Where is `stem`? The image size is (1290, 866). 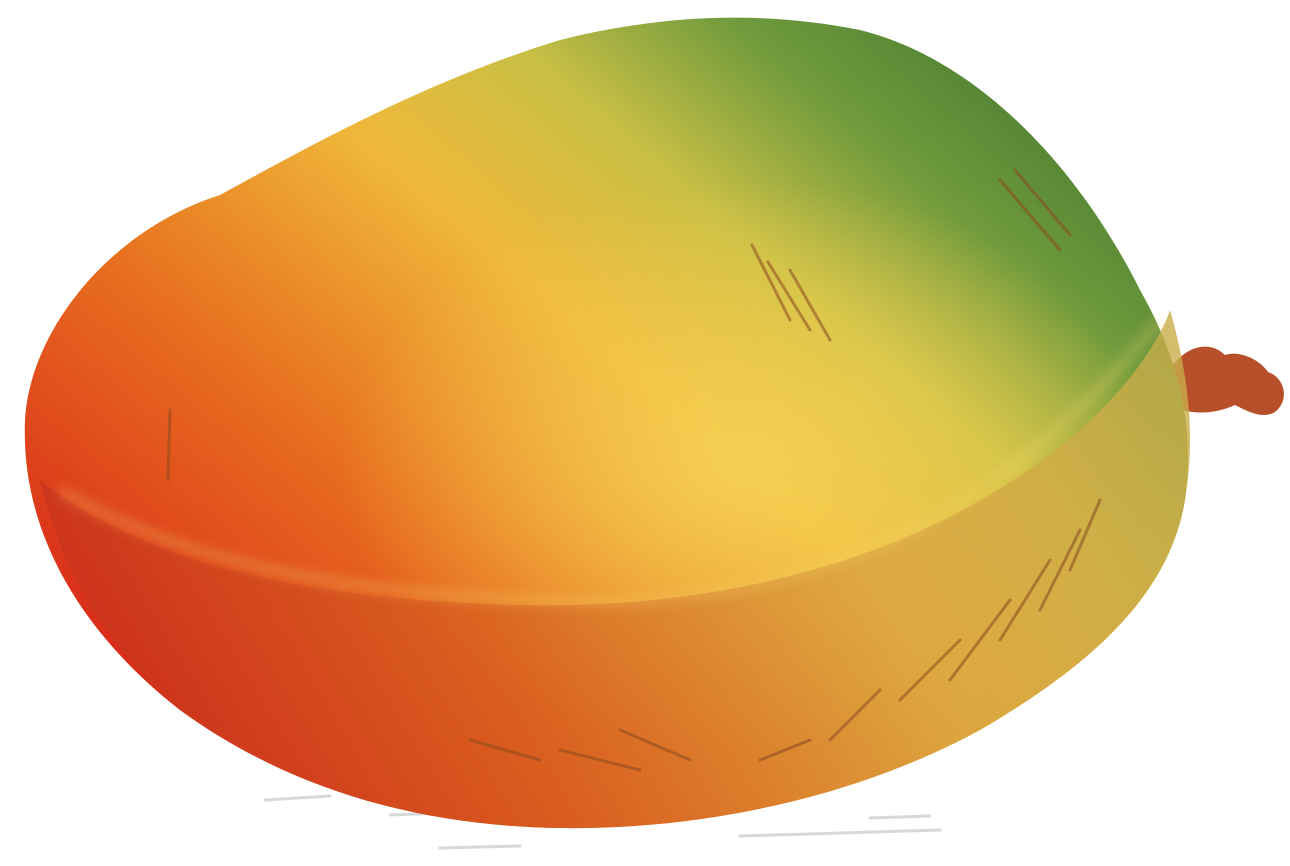
stem is located at coordinates (1227, 380).